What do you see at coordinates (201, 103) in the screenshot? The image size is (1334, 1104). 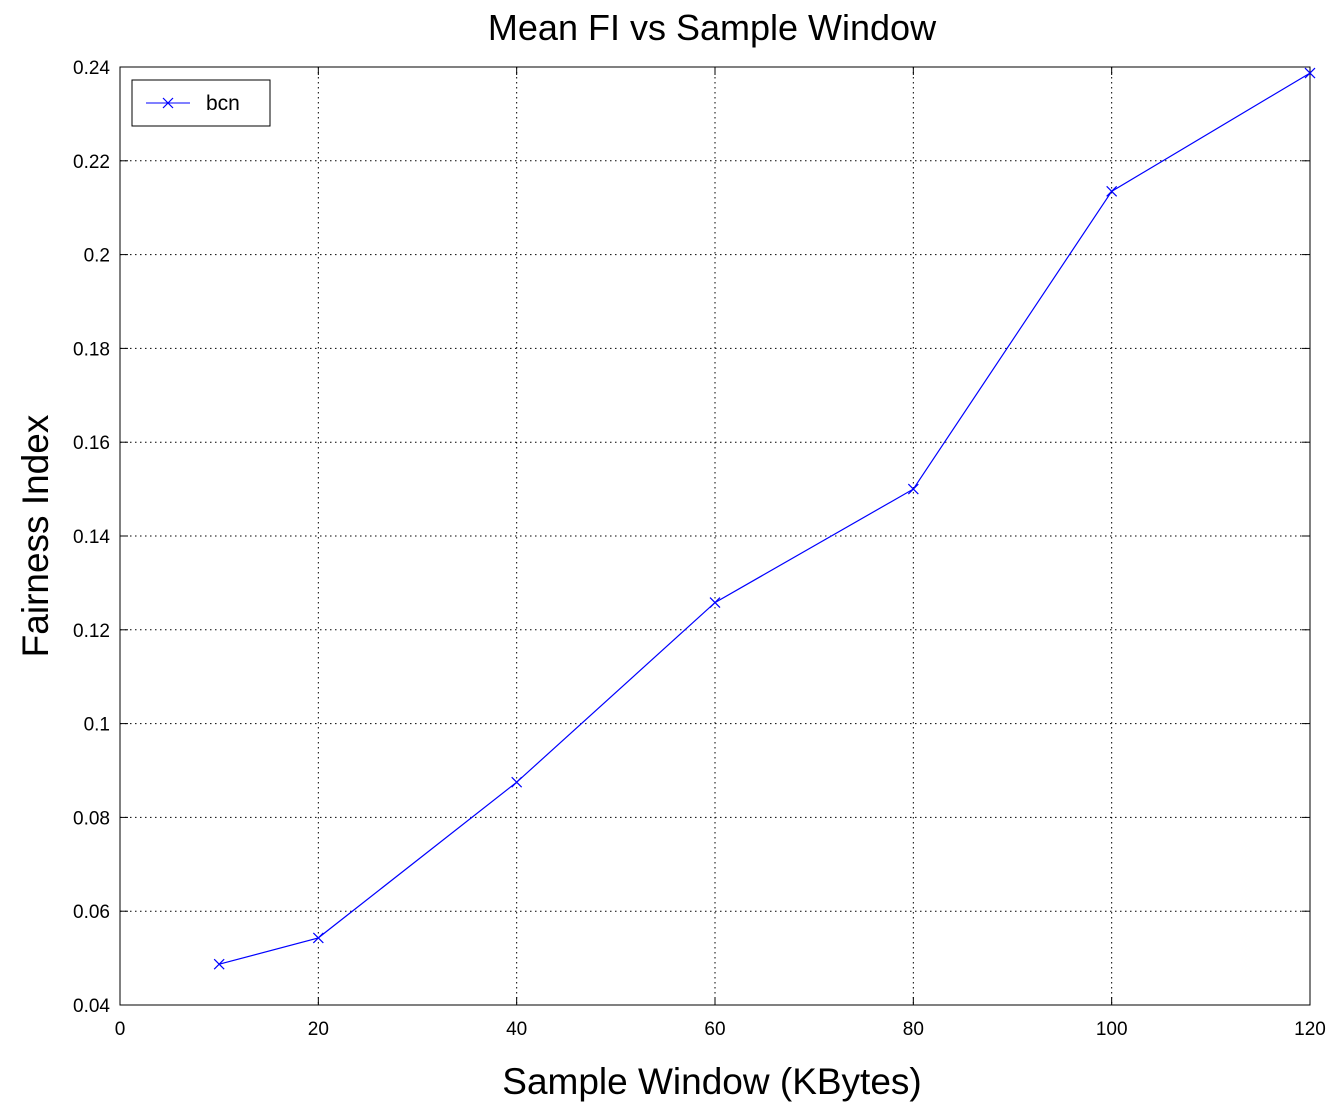 I see `legend: bcn` at bounding box center [201, 103].